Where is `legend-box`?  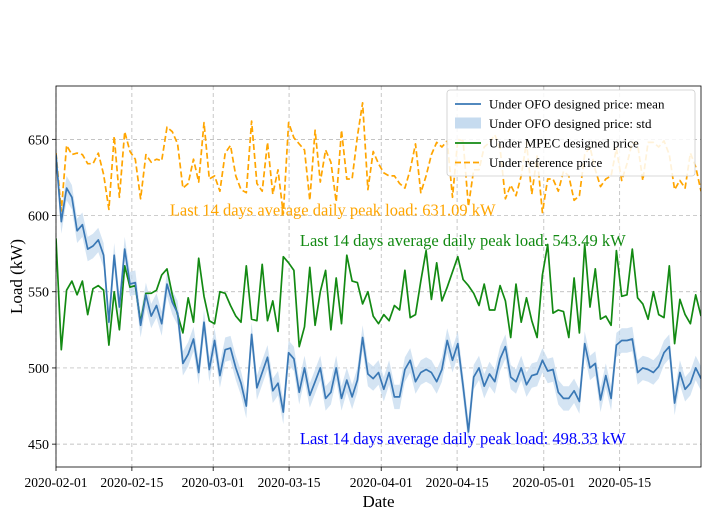 legend-box is located at coordinates (571, 133).